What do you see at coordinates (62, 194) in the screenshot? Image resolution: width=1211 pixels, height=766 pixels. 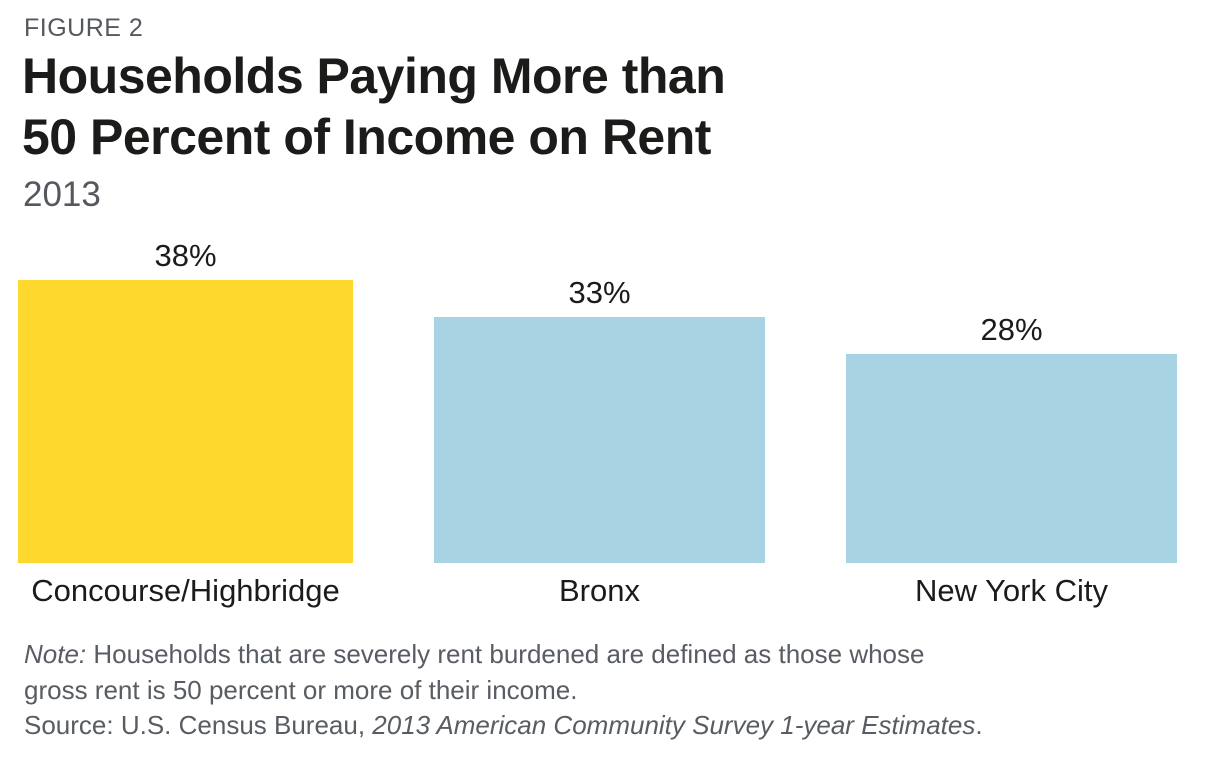 I see `chart-year-subtitle: 2013` at bounding box center [62, 194].